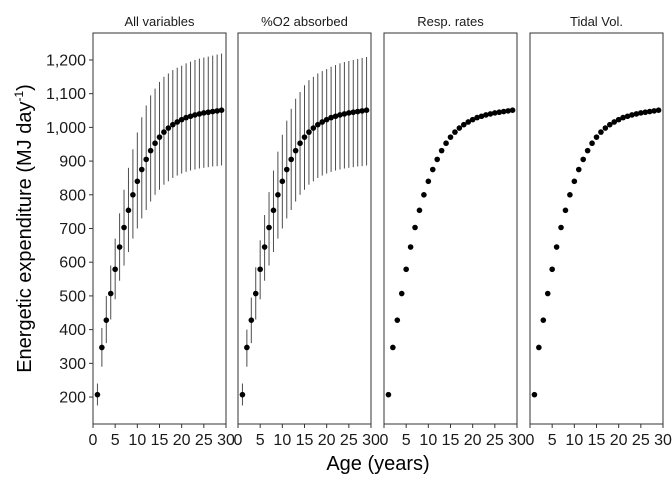  I want to click on y-tick-label: 500, so click(72, 296).